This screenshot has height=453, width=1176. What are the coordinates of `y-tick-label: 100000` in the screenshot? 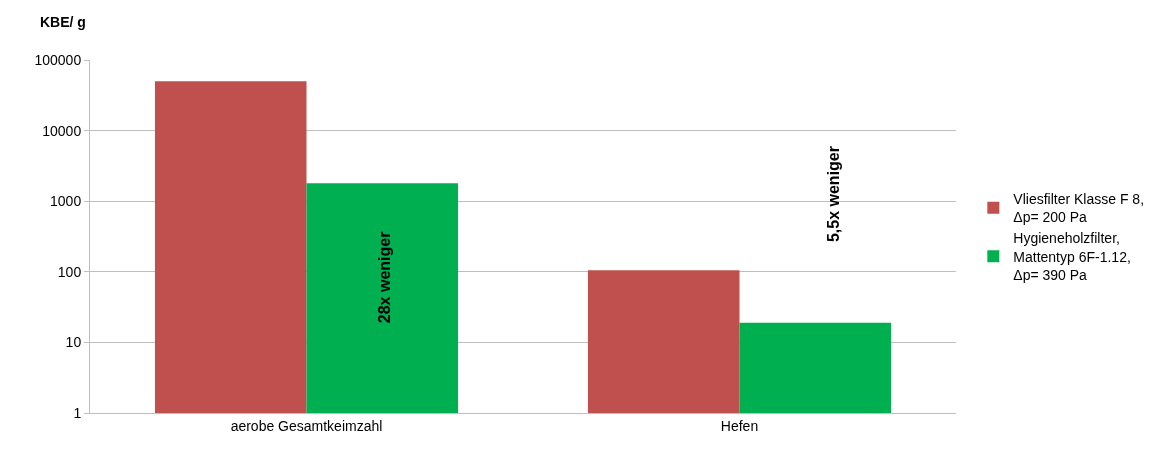 It's located at (58, 59).